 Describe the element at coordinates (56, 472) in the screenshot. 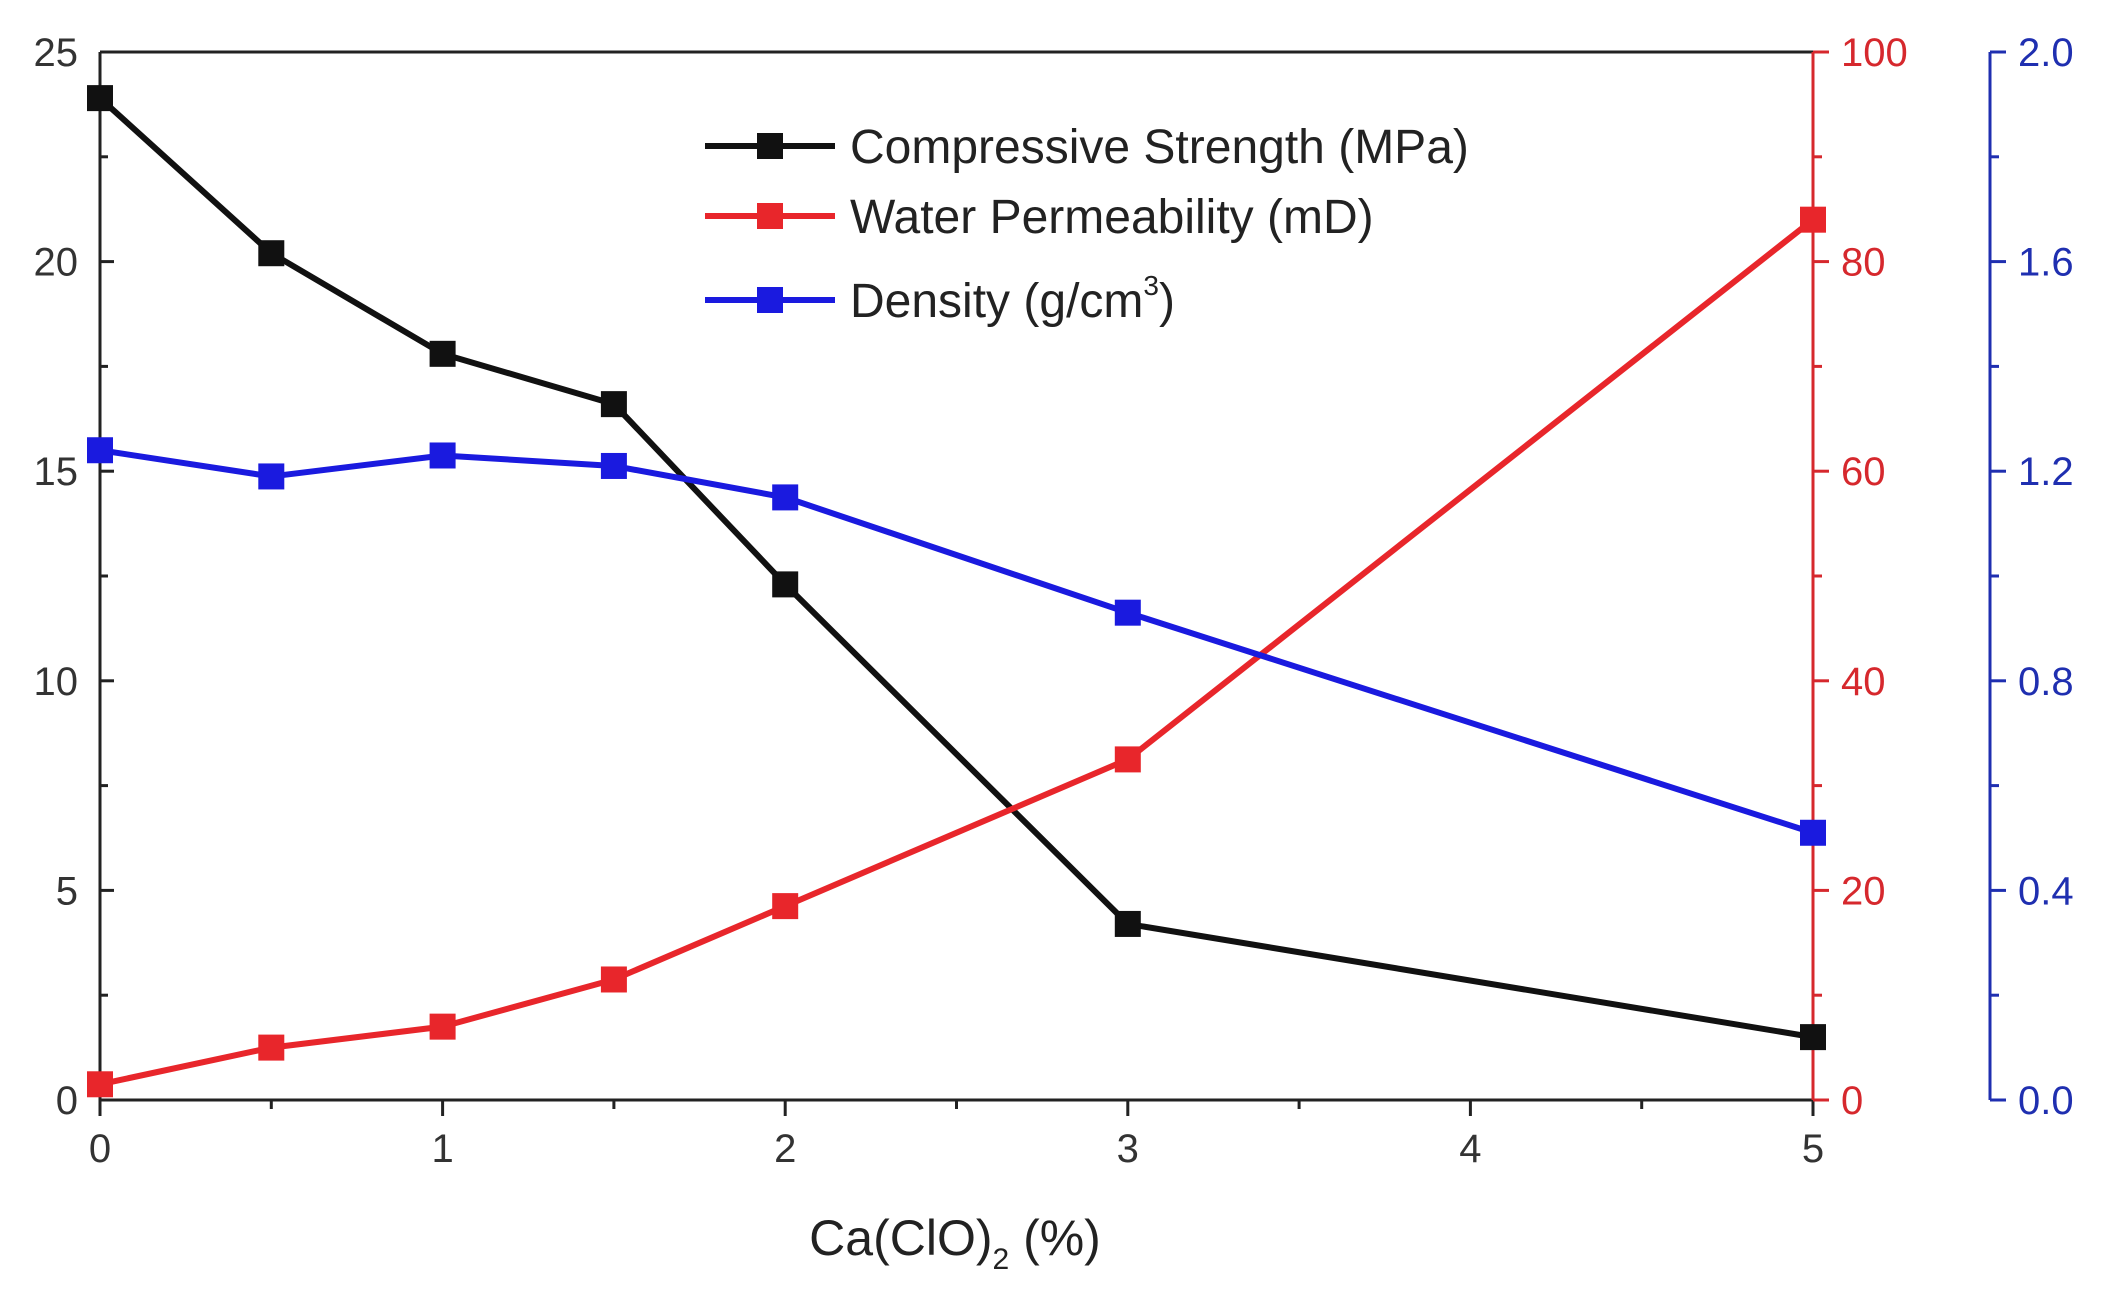

I see `left-tick-label: 15` at that location.